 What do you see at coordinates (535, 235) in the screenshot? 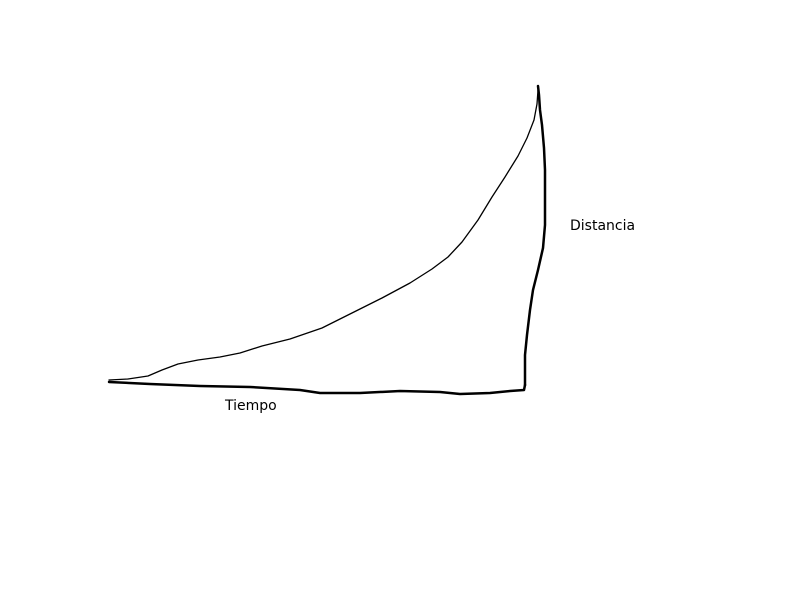
I see `vertical-axis-line` at bounding box center [535, 235].